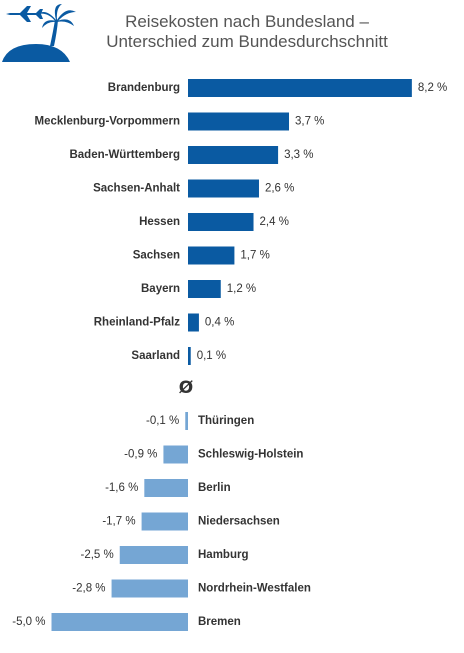 This screenshot has width=464, height=653. What do you see at coordinates (223, 555) in the screenshot?
I see `category-label-hamburg: Hamburg` at bounding box center [223, 555].